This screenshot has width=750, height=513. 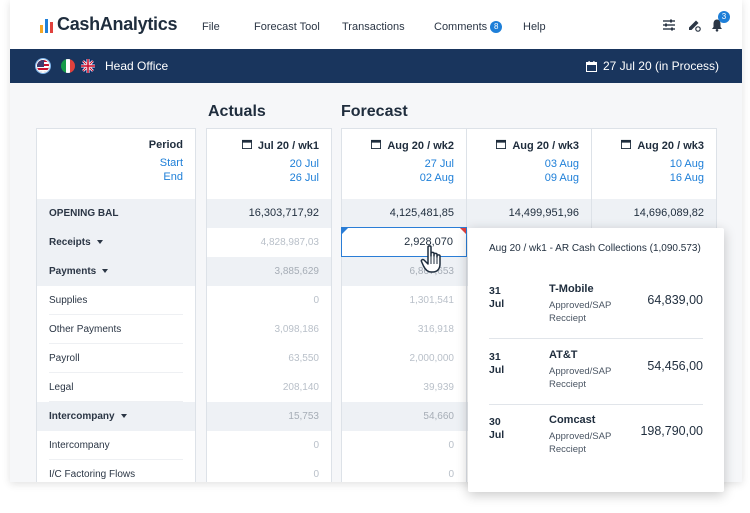 I want to click on forecast-heading: Forecast, so click(x=374, y=111).